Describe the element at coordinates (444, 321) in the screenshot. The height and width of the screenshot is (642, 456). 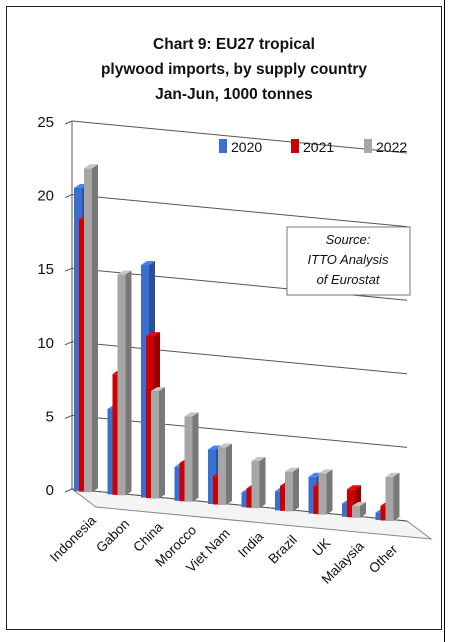
I see `page-edge-line` at that location.